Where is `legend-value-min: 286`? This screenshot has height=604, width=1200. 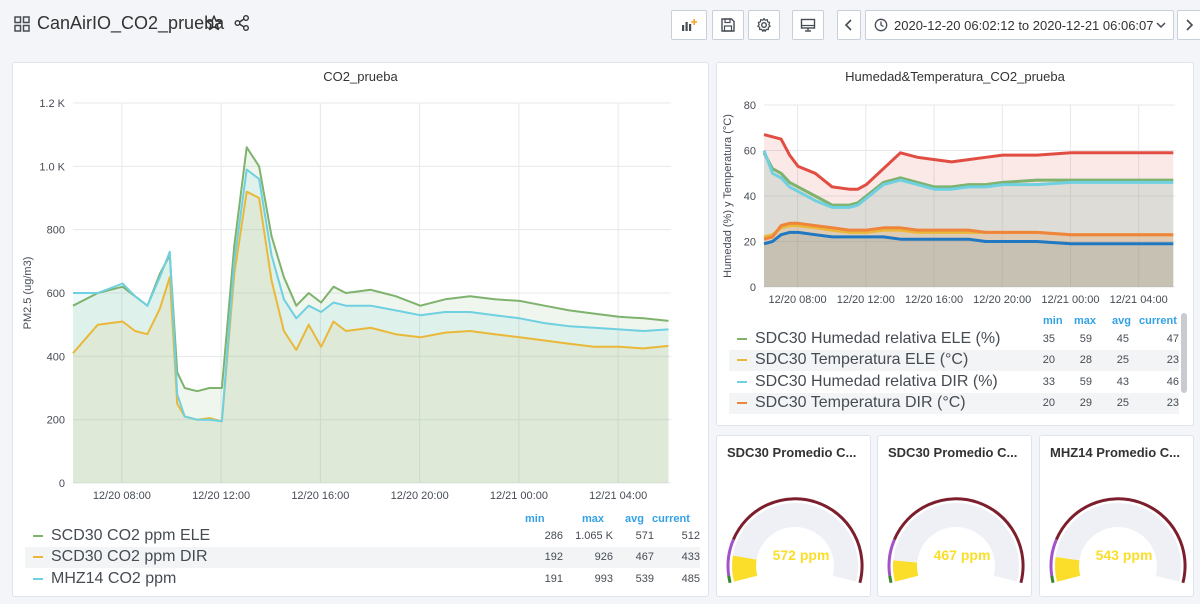
legend-value-min: 286 is located at coordinates (553, 535).